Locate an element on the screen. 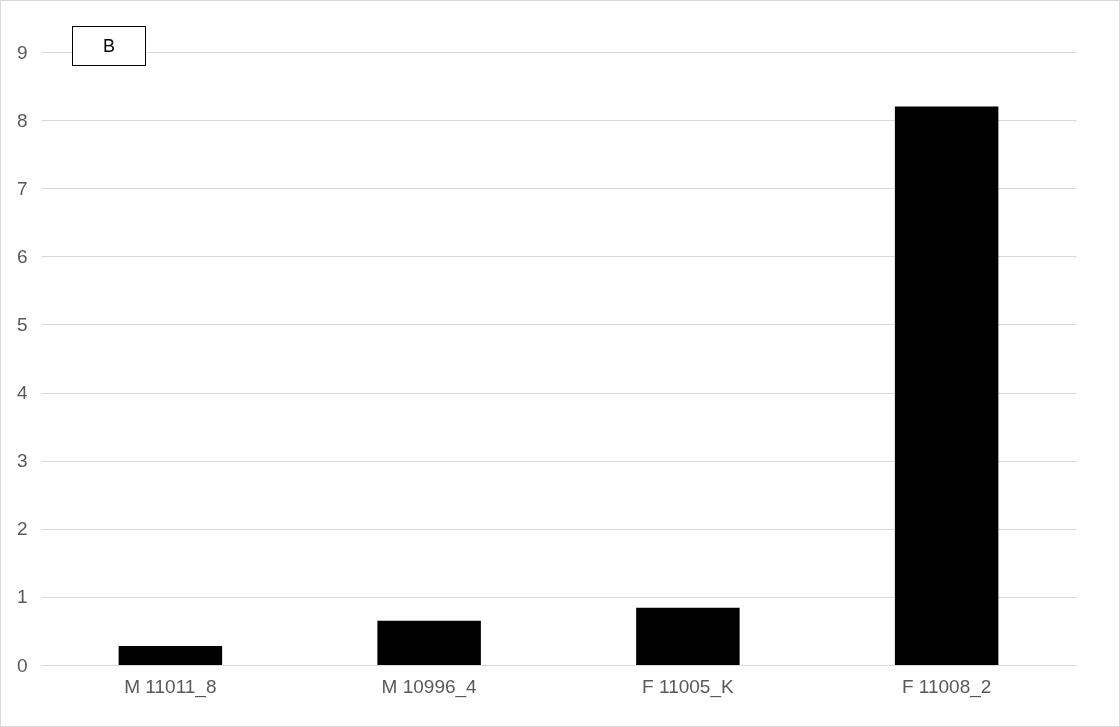  y-tick-label: 1 is located at coordinates (22, 597).